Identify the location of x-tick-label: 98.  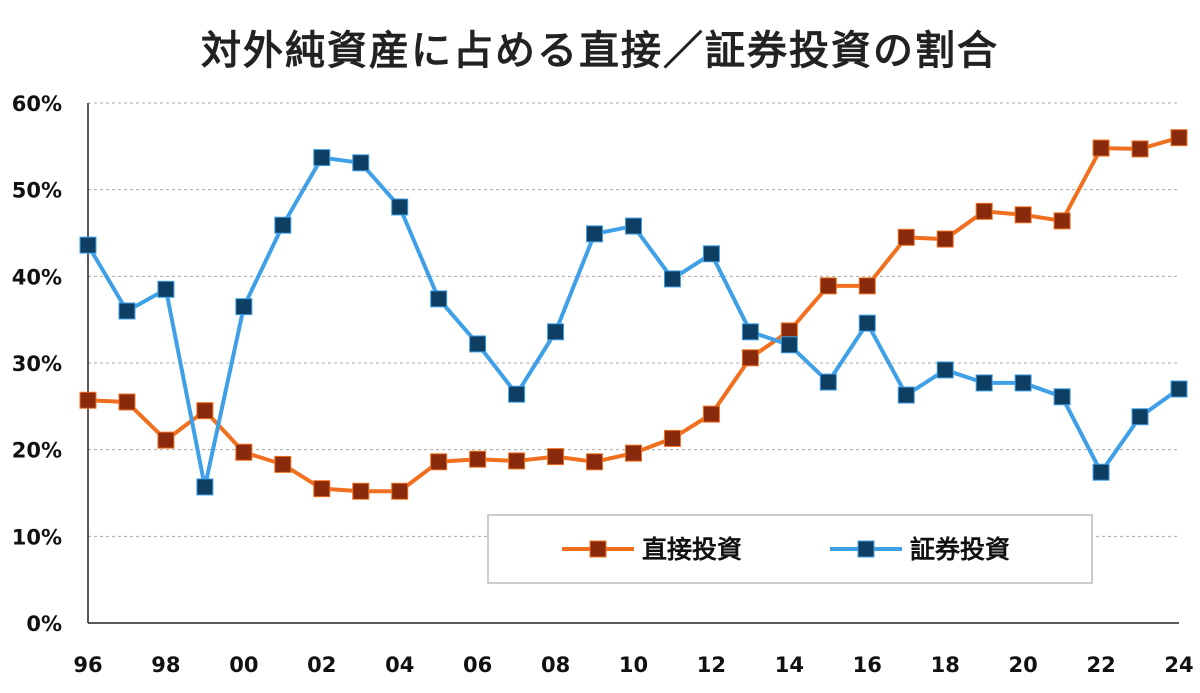
(165, 665).